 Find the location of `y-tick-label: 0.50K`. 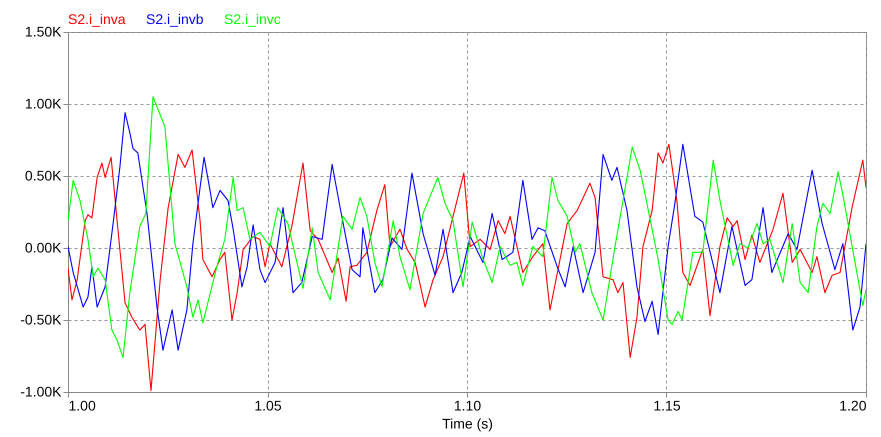

y-tick-label: 0.50K is located at coordinates (43, 176).